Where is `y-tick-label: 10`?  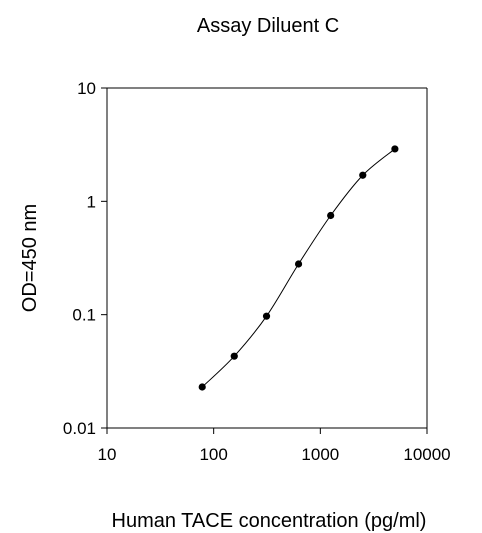
y-tick-label: 10 is located at coordinates (86, 88).